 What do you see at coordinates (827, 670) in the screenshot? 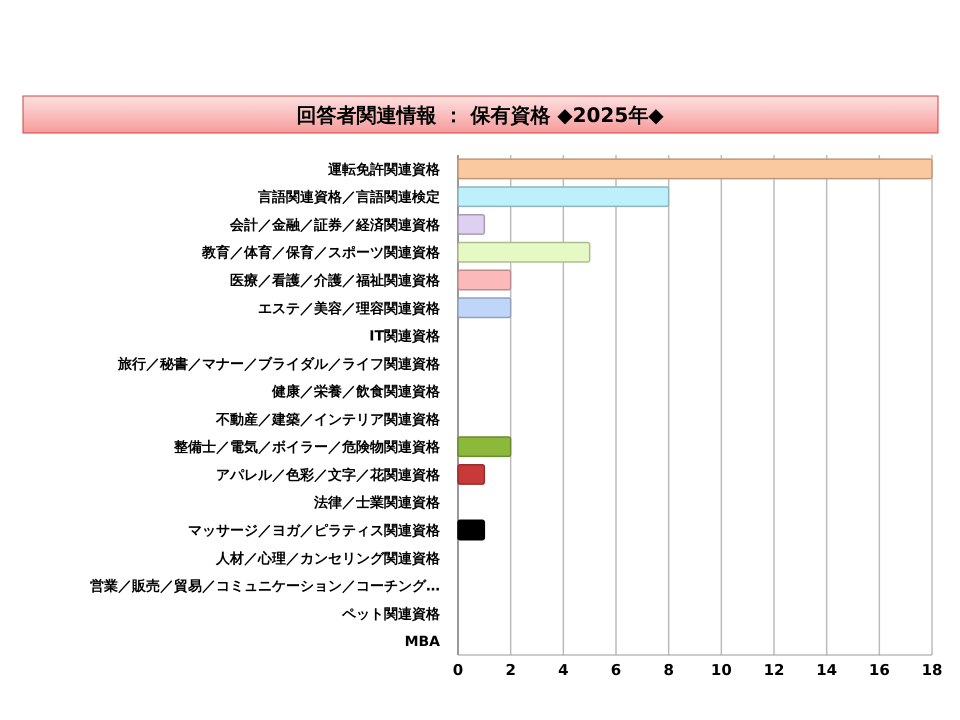
I see `x-tick-label: 14` at bounding box center [827, 670].